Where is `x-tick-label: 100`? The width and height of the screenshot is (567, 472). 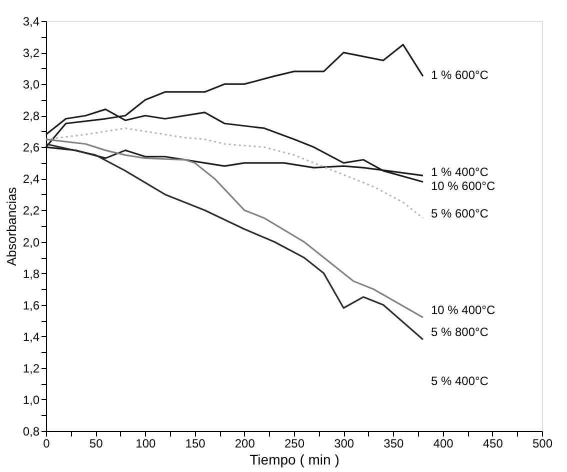
x-tick-label: 100 is located at coordinates (146, 443).